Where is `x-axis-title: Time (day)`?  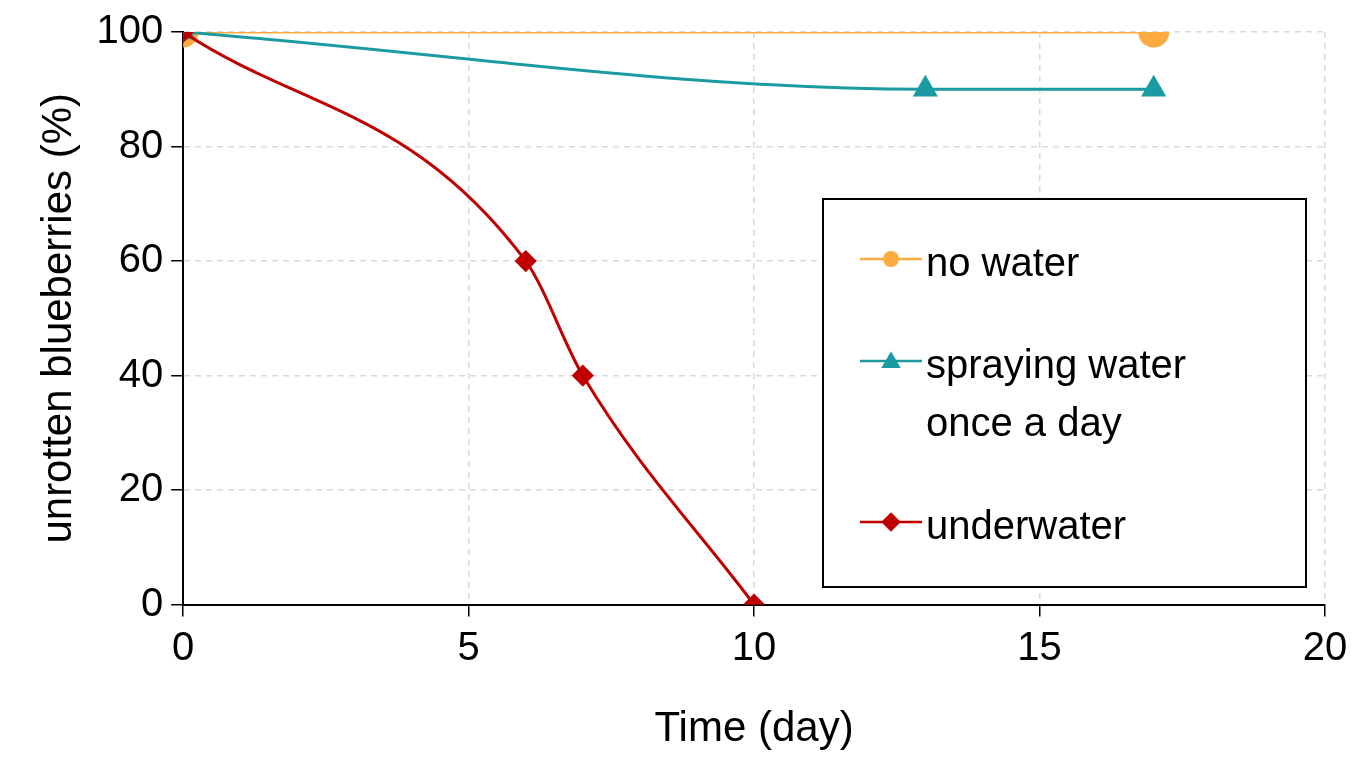 x-axis-title: Time (day) is located at coordinates (754, 727).